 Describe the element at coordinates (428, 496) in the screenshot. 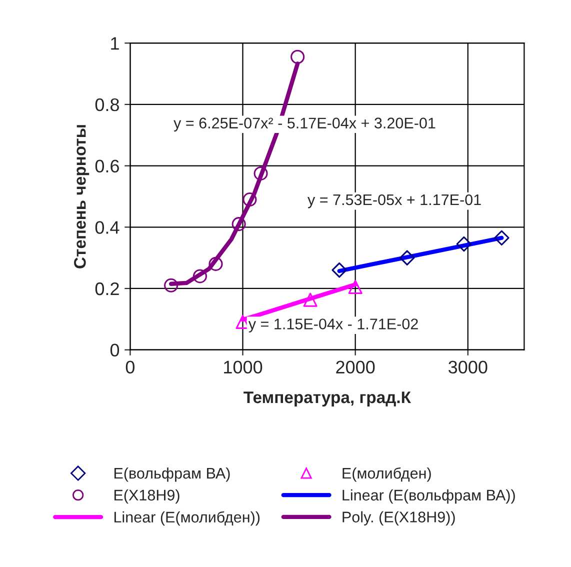

I see `legend-label: Linear (E(вольфрам ВА))` at that location.